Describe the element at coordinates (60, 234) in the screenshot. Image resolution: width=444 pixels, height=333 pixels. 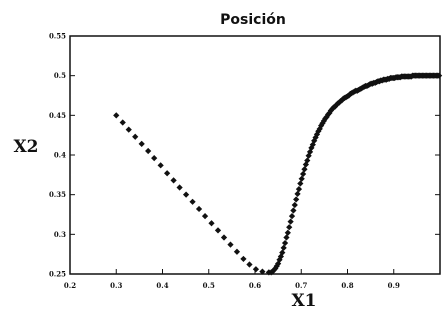
I see `y-tick-label: 0.3` at that location.